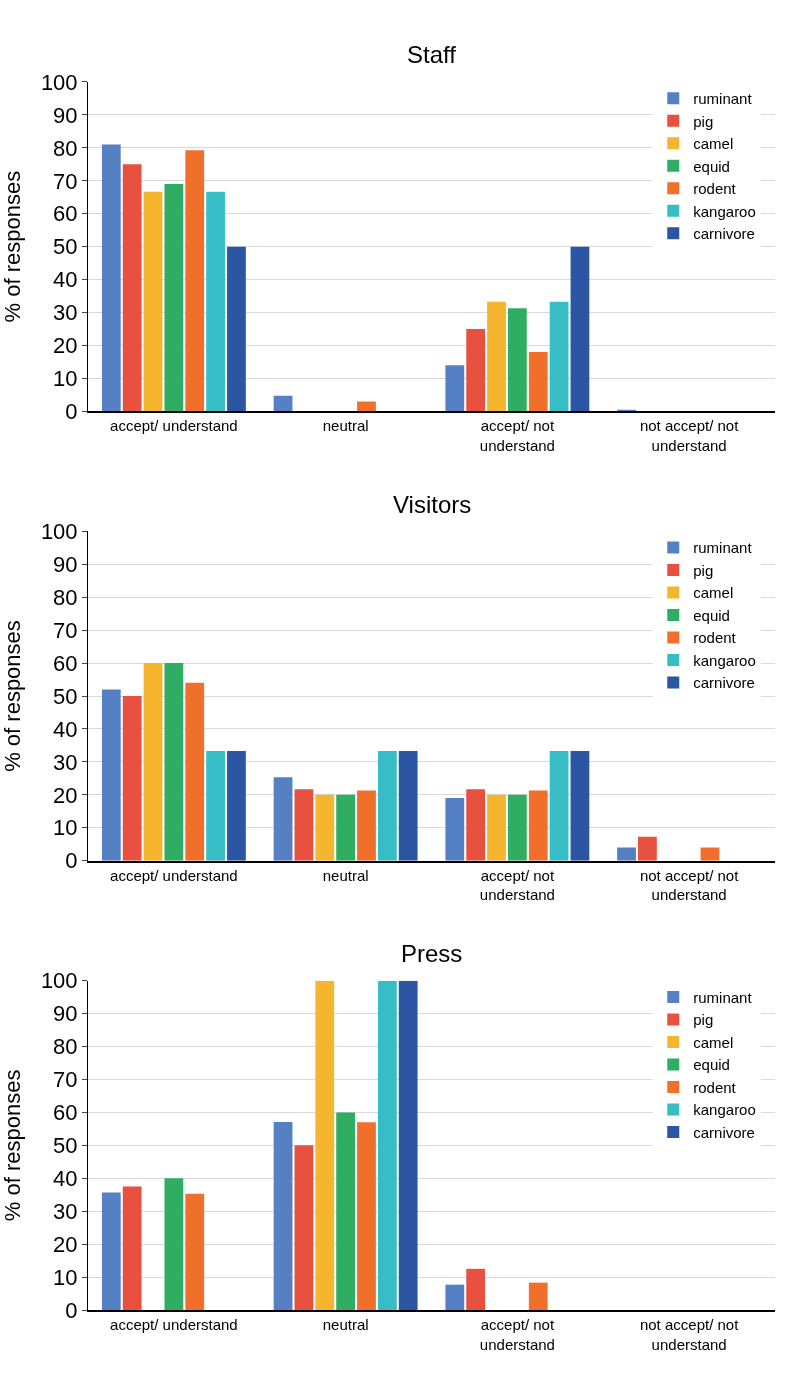 The height and width of the screenshot is (1393, 795). Describe the element at coordinates (432, 504) in the screenshot. I see `chart-title: Visitors` at that location.